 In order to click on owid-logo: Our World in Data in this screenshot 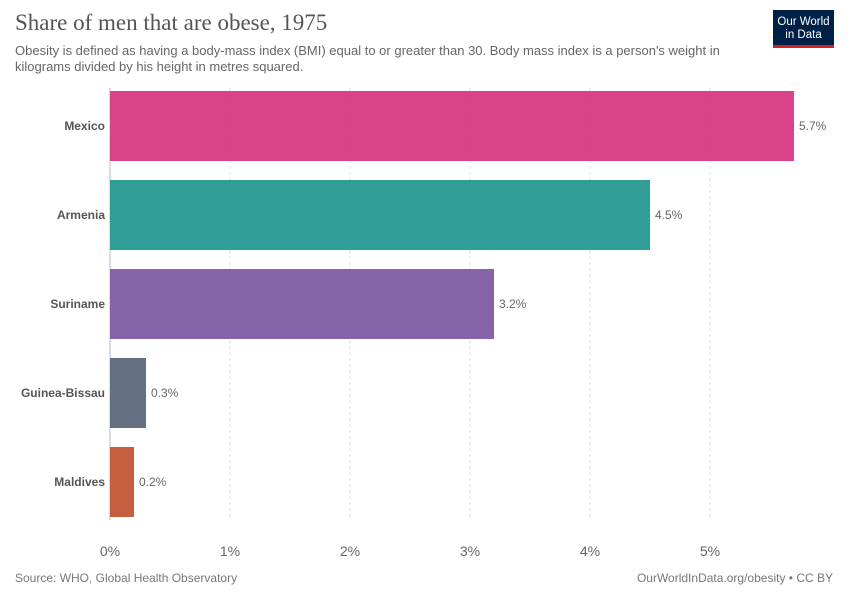, I will do `click(803, 29)`.